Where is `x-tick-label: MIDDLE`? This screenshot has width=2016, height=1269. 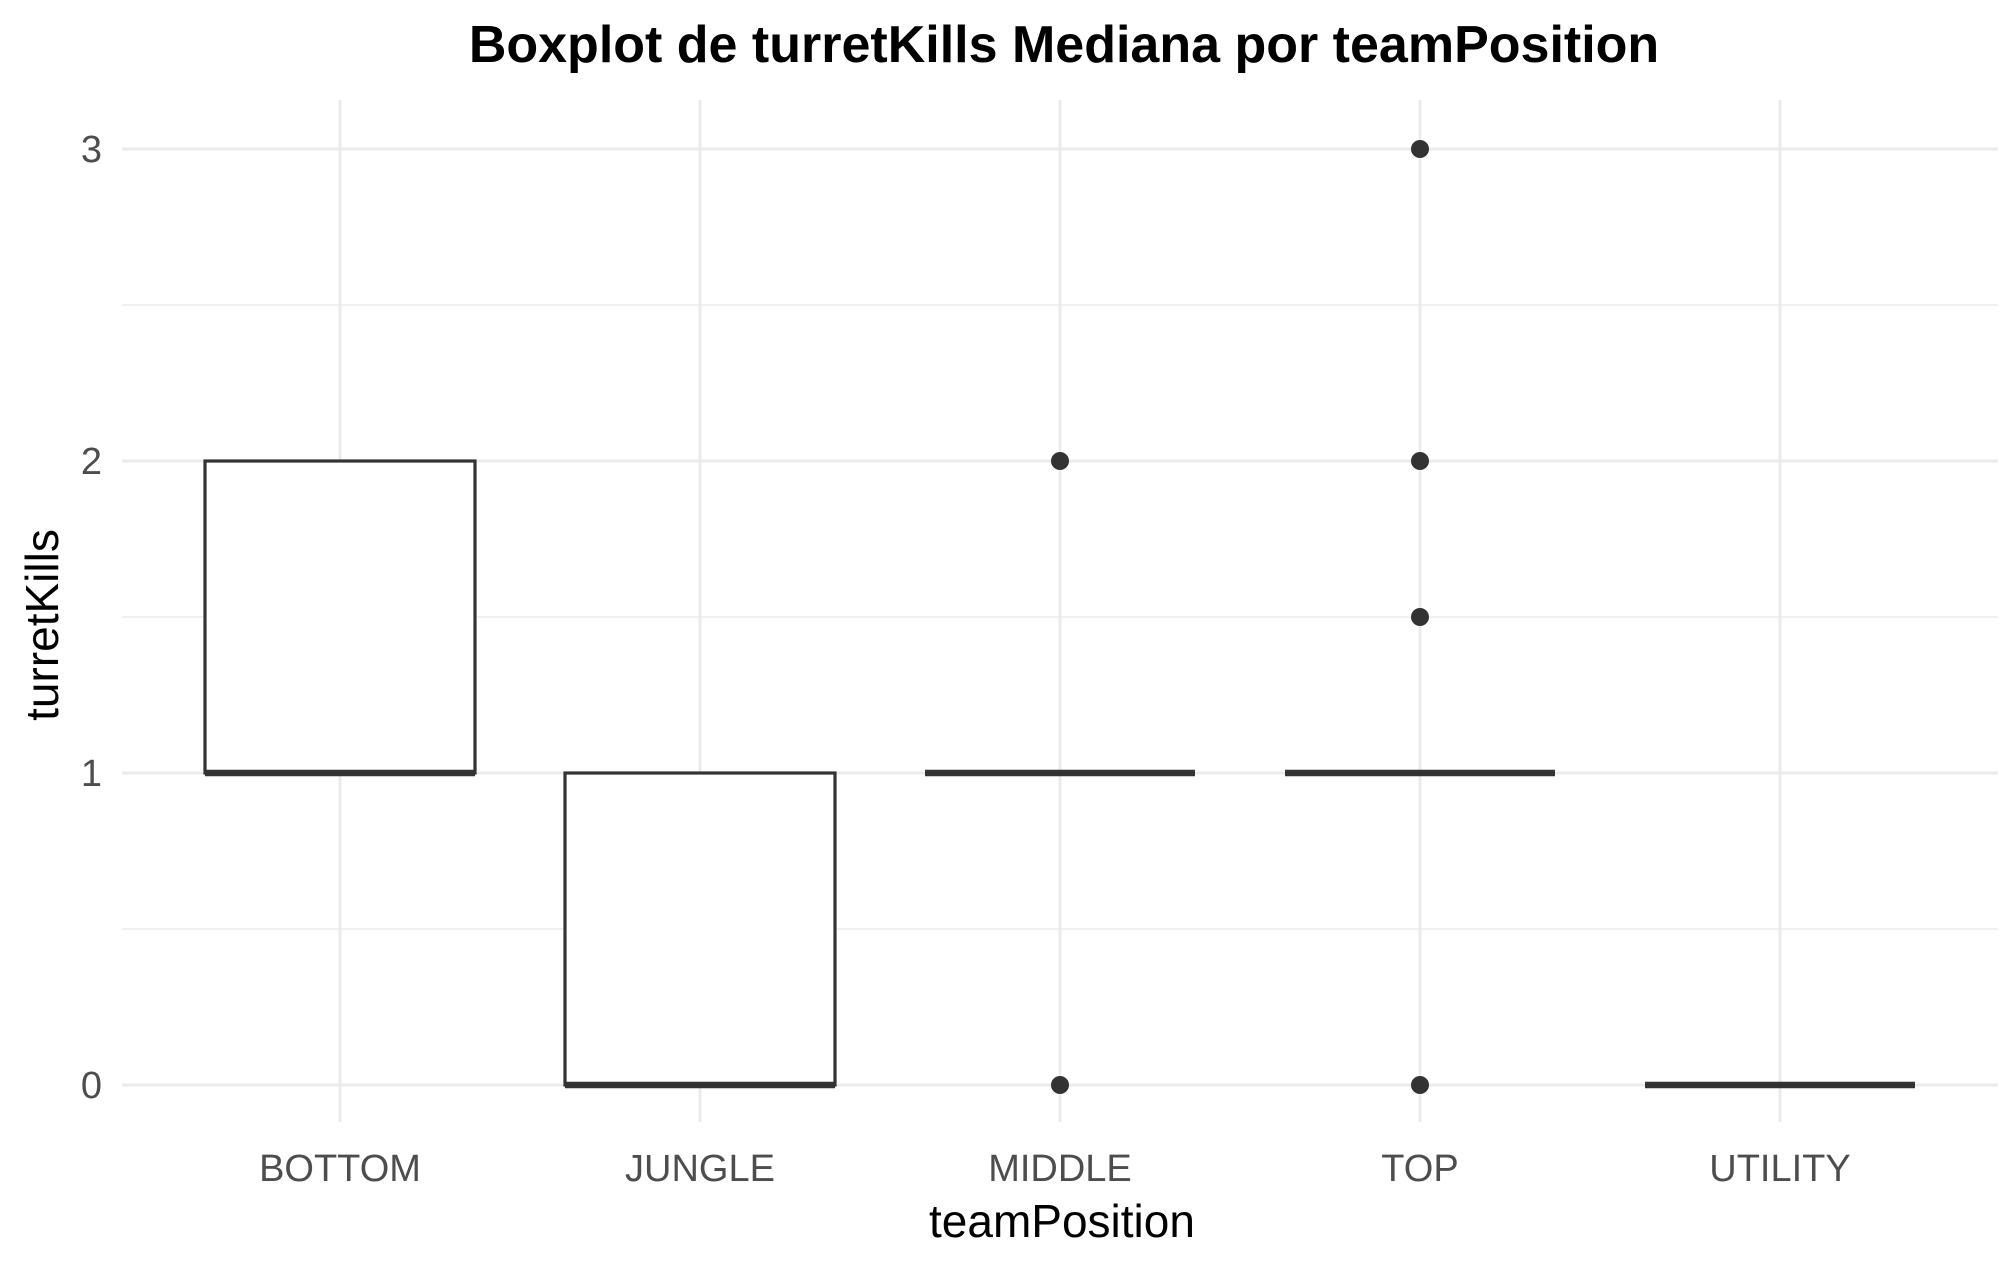 x-tick-label: MIDDLE is located at coordinates (1060, 1169).